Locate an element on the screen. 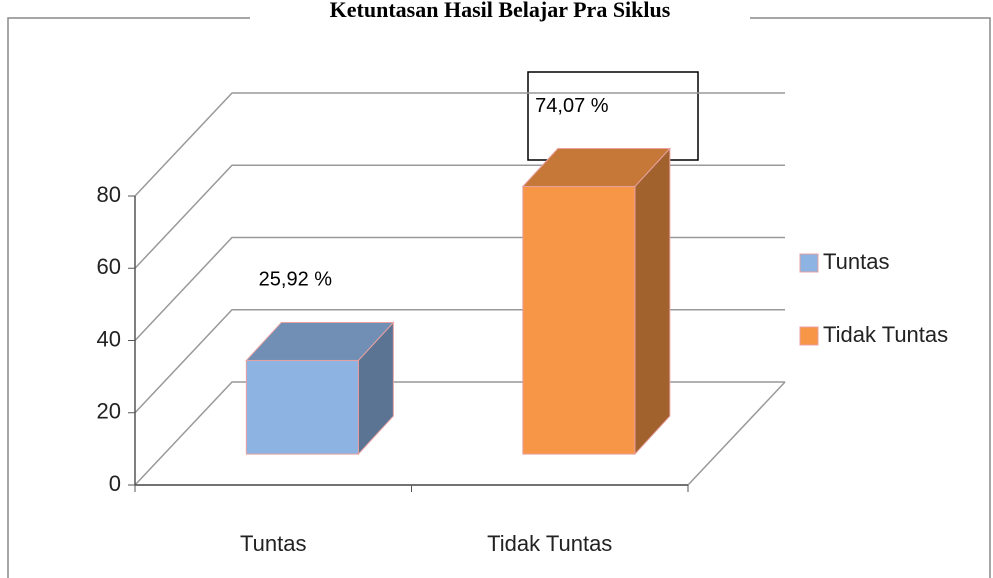  grid-line is located at coordinates (459, 144).